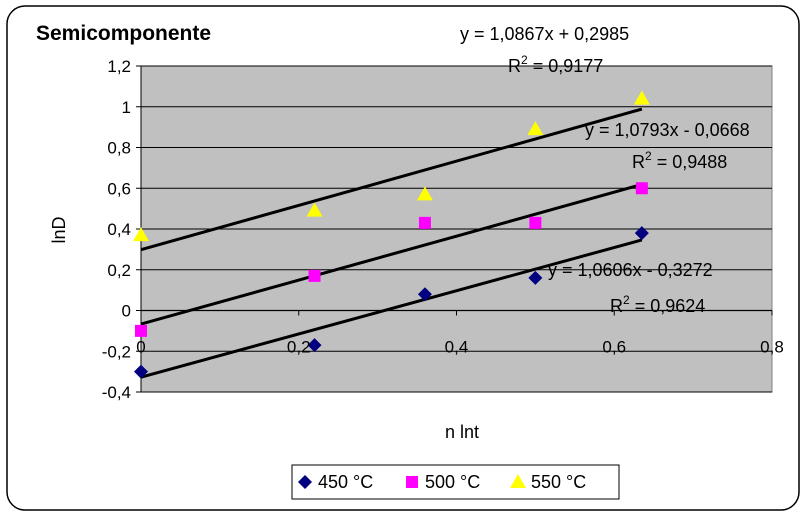 This screenshot has width=803, height=515. Describe the element at coordinates (657, 304) in the screenshot. I see `trendline-r-squared: R2 = 0,9624` at that location.